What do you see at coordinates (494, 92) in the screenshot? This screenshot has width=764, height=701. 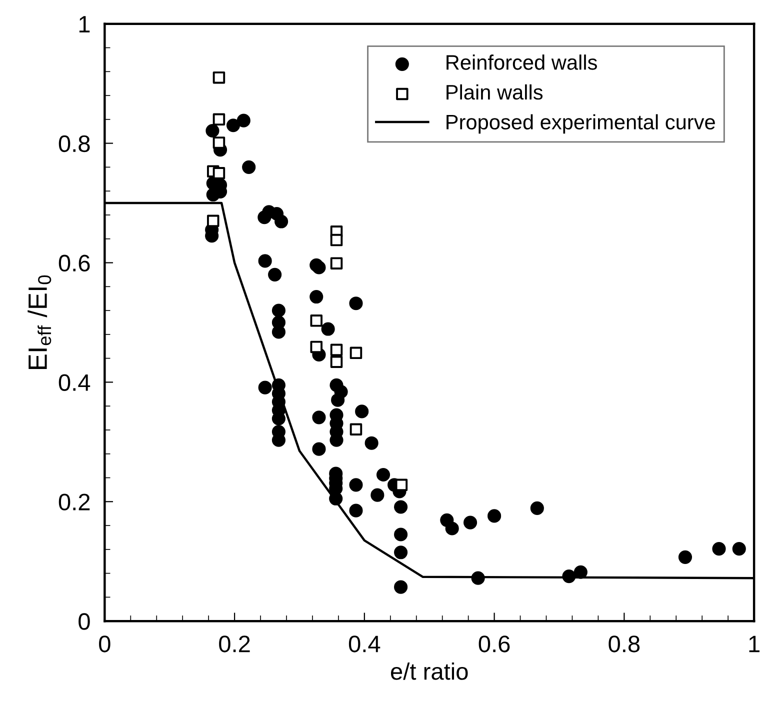 I see `legend-label: Plain walls` at bounding box center [494, 92].